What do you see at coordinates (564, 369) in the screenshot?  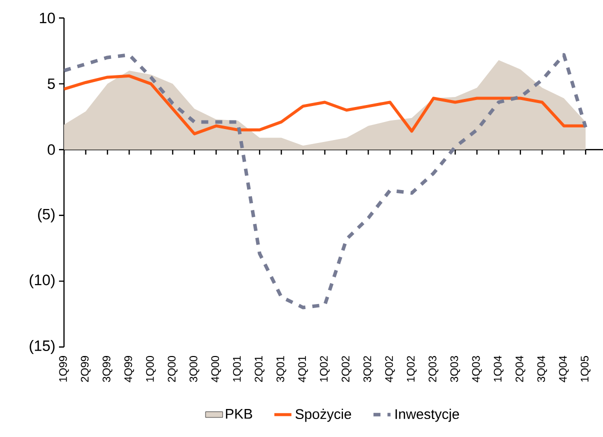 I see `x-tick-label: 4Q04` at bounding box center [564, 369].